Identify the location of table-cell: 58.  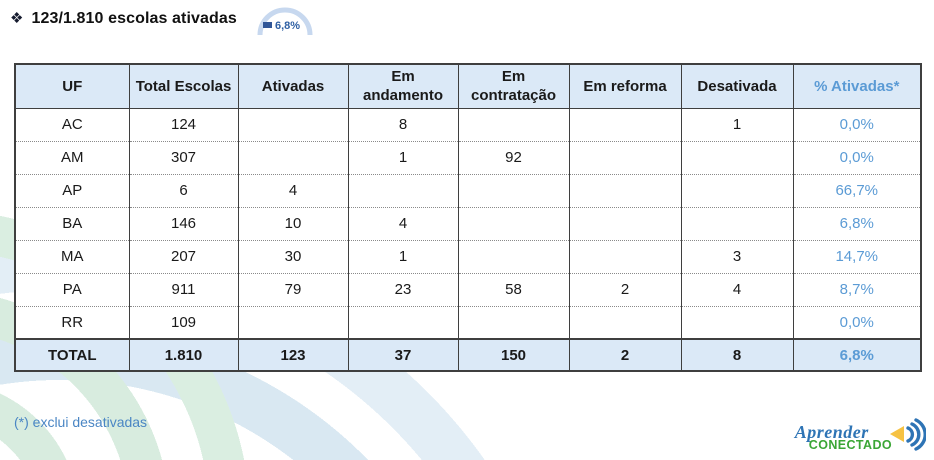
(513, 289).